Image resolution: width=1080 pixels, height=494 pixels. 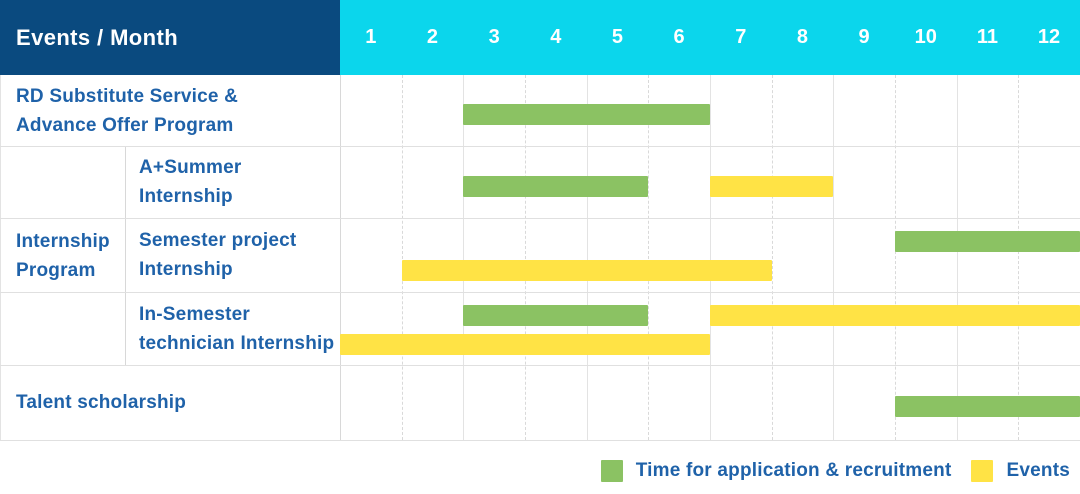 I want to click on row-label-in-semester-technician-internship: In-Semester technician Internship, so click(x=239, y=328).